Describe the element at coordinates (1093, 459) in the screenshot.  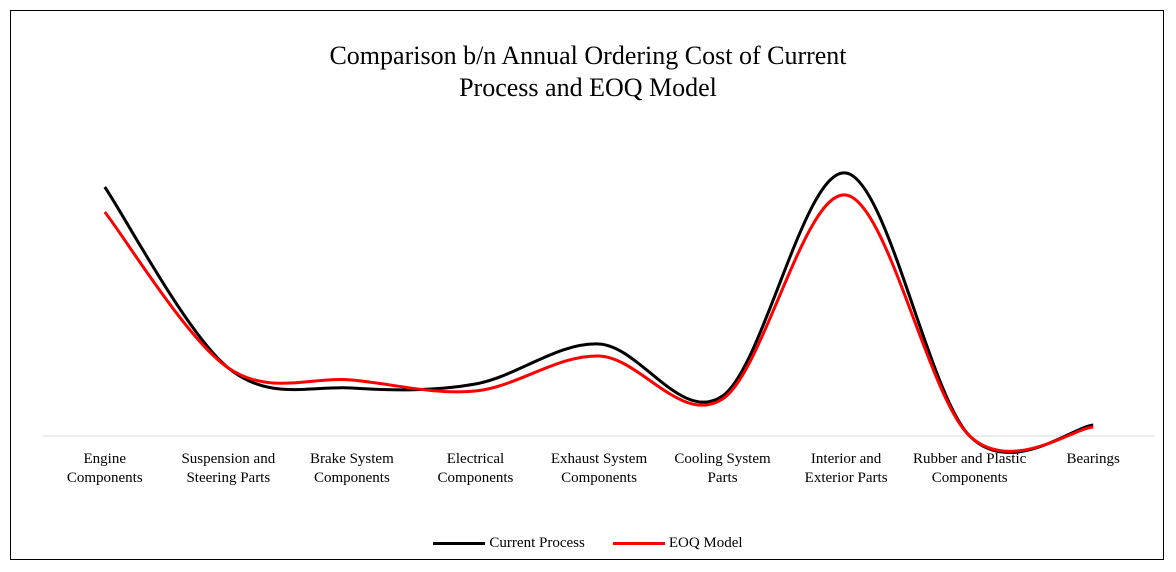
I see `x-tick-label: Bearings` at that location.